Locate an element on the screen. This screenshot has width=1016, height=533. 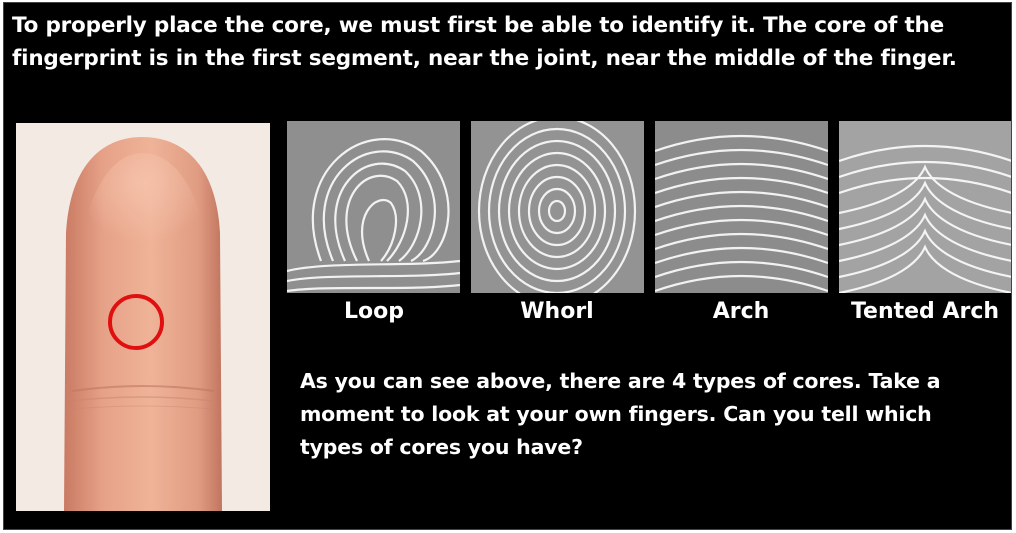
label-whorl: Whorl is located at coordinates (557, 311).